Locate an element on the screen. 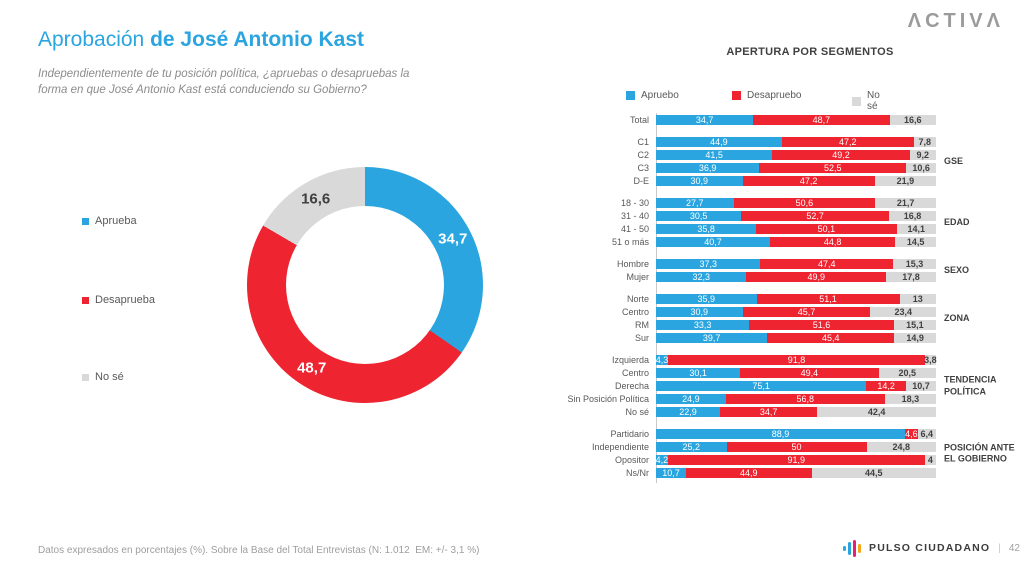 Image resolution: width=1024 pixels, height=569 pixels. nose-segment: 7,8 is located at coordinates (924, 142).